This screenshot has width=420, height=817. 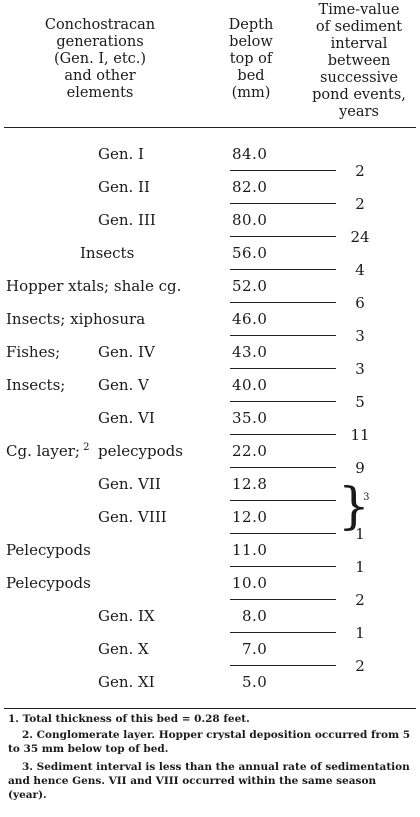 I want to click on row-generation: pelecypods, so click(x=140, y=451).